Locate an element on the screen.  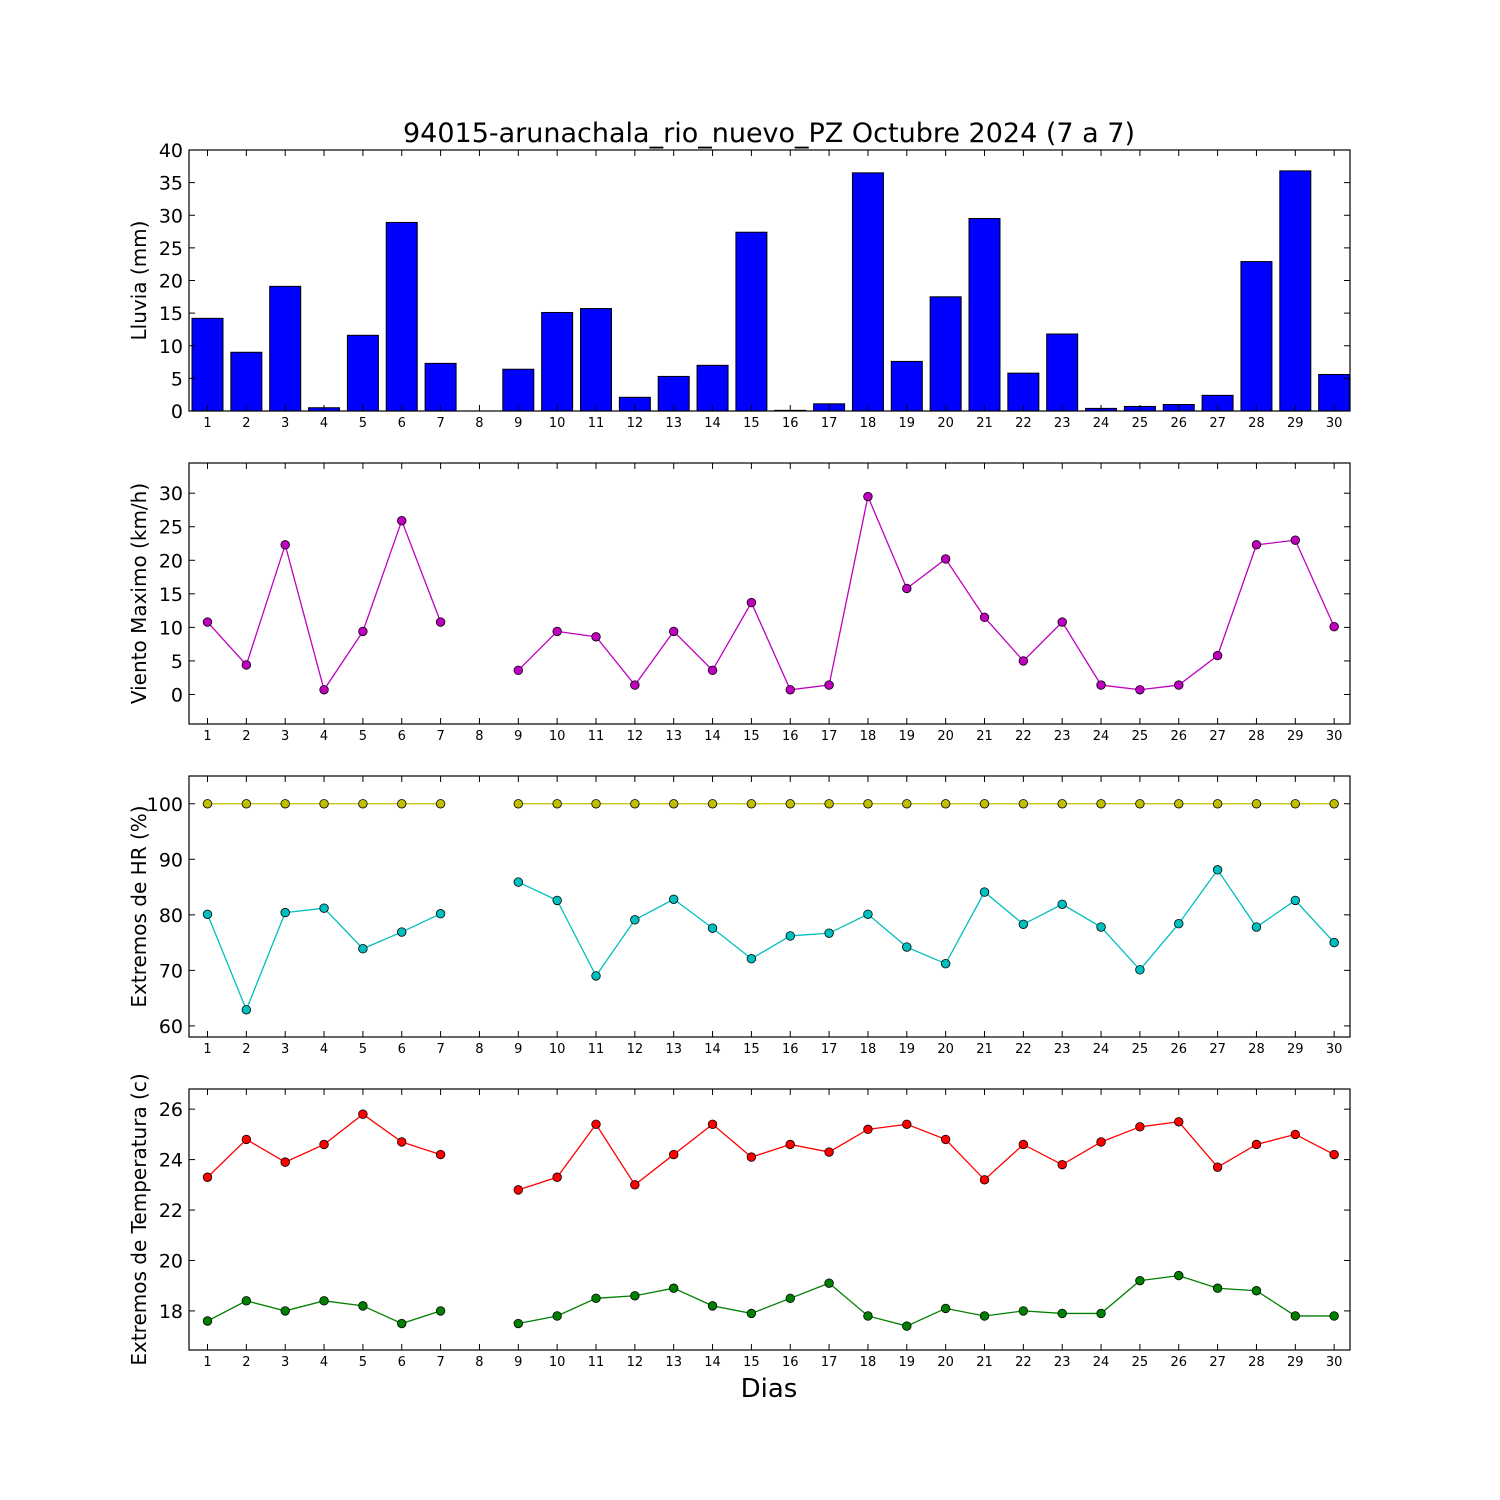
x-tick-label: 20 is located at coordinates (945, 736).